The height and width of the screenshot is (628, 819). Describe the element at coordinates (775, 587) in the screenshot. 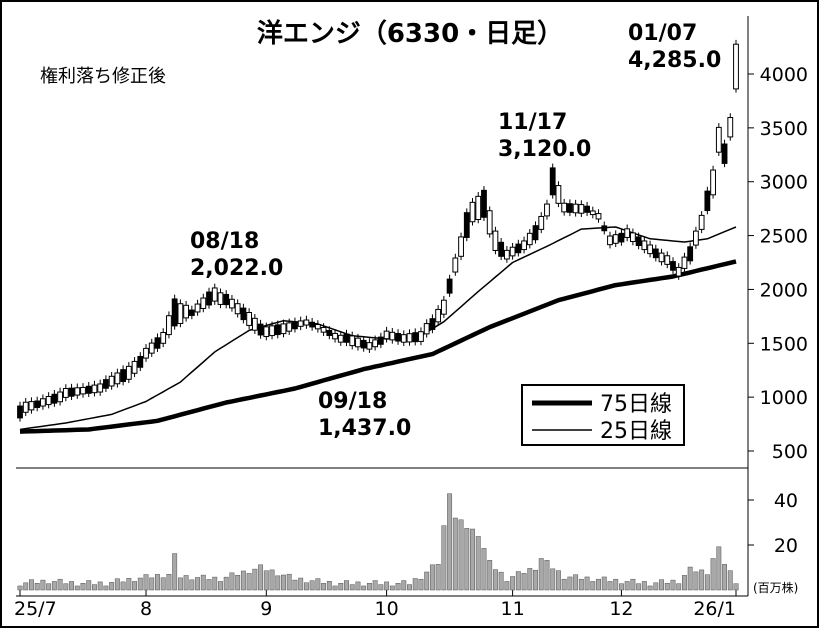

I see `volume-unit-label: (百万株)` at that location.